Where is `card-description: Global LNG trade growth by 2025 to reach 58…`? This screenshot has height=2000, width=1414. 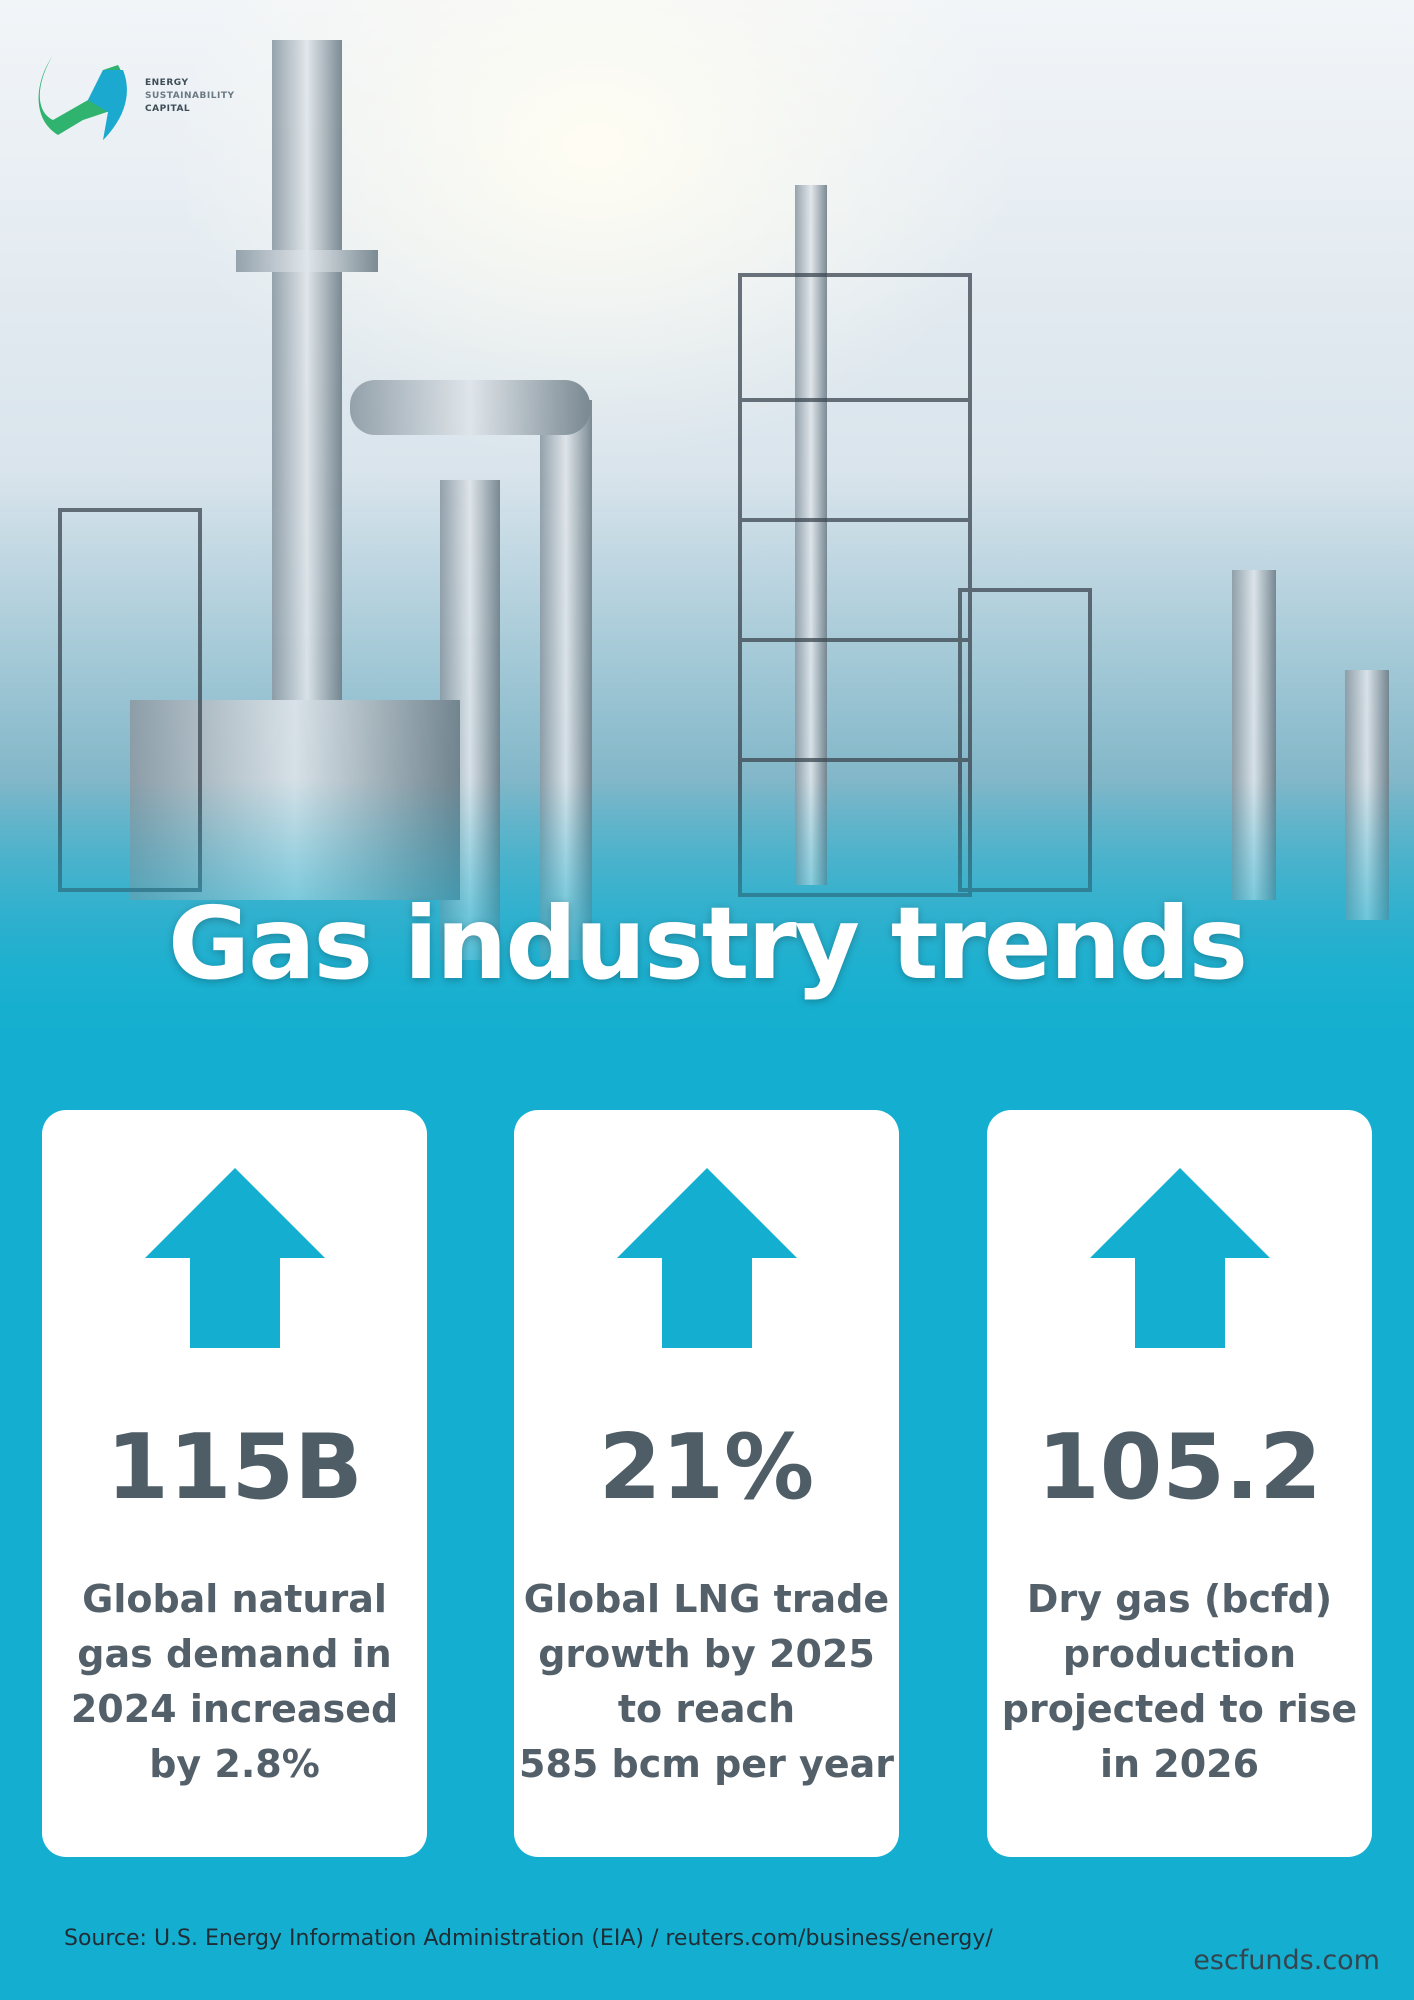
card-description: Global LNG trade growth by 2025 to reach 58… is located at coordinates (706, 1682).